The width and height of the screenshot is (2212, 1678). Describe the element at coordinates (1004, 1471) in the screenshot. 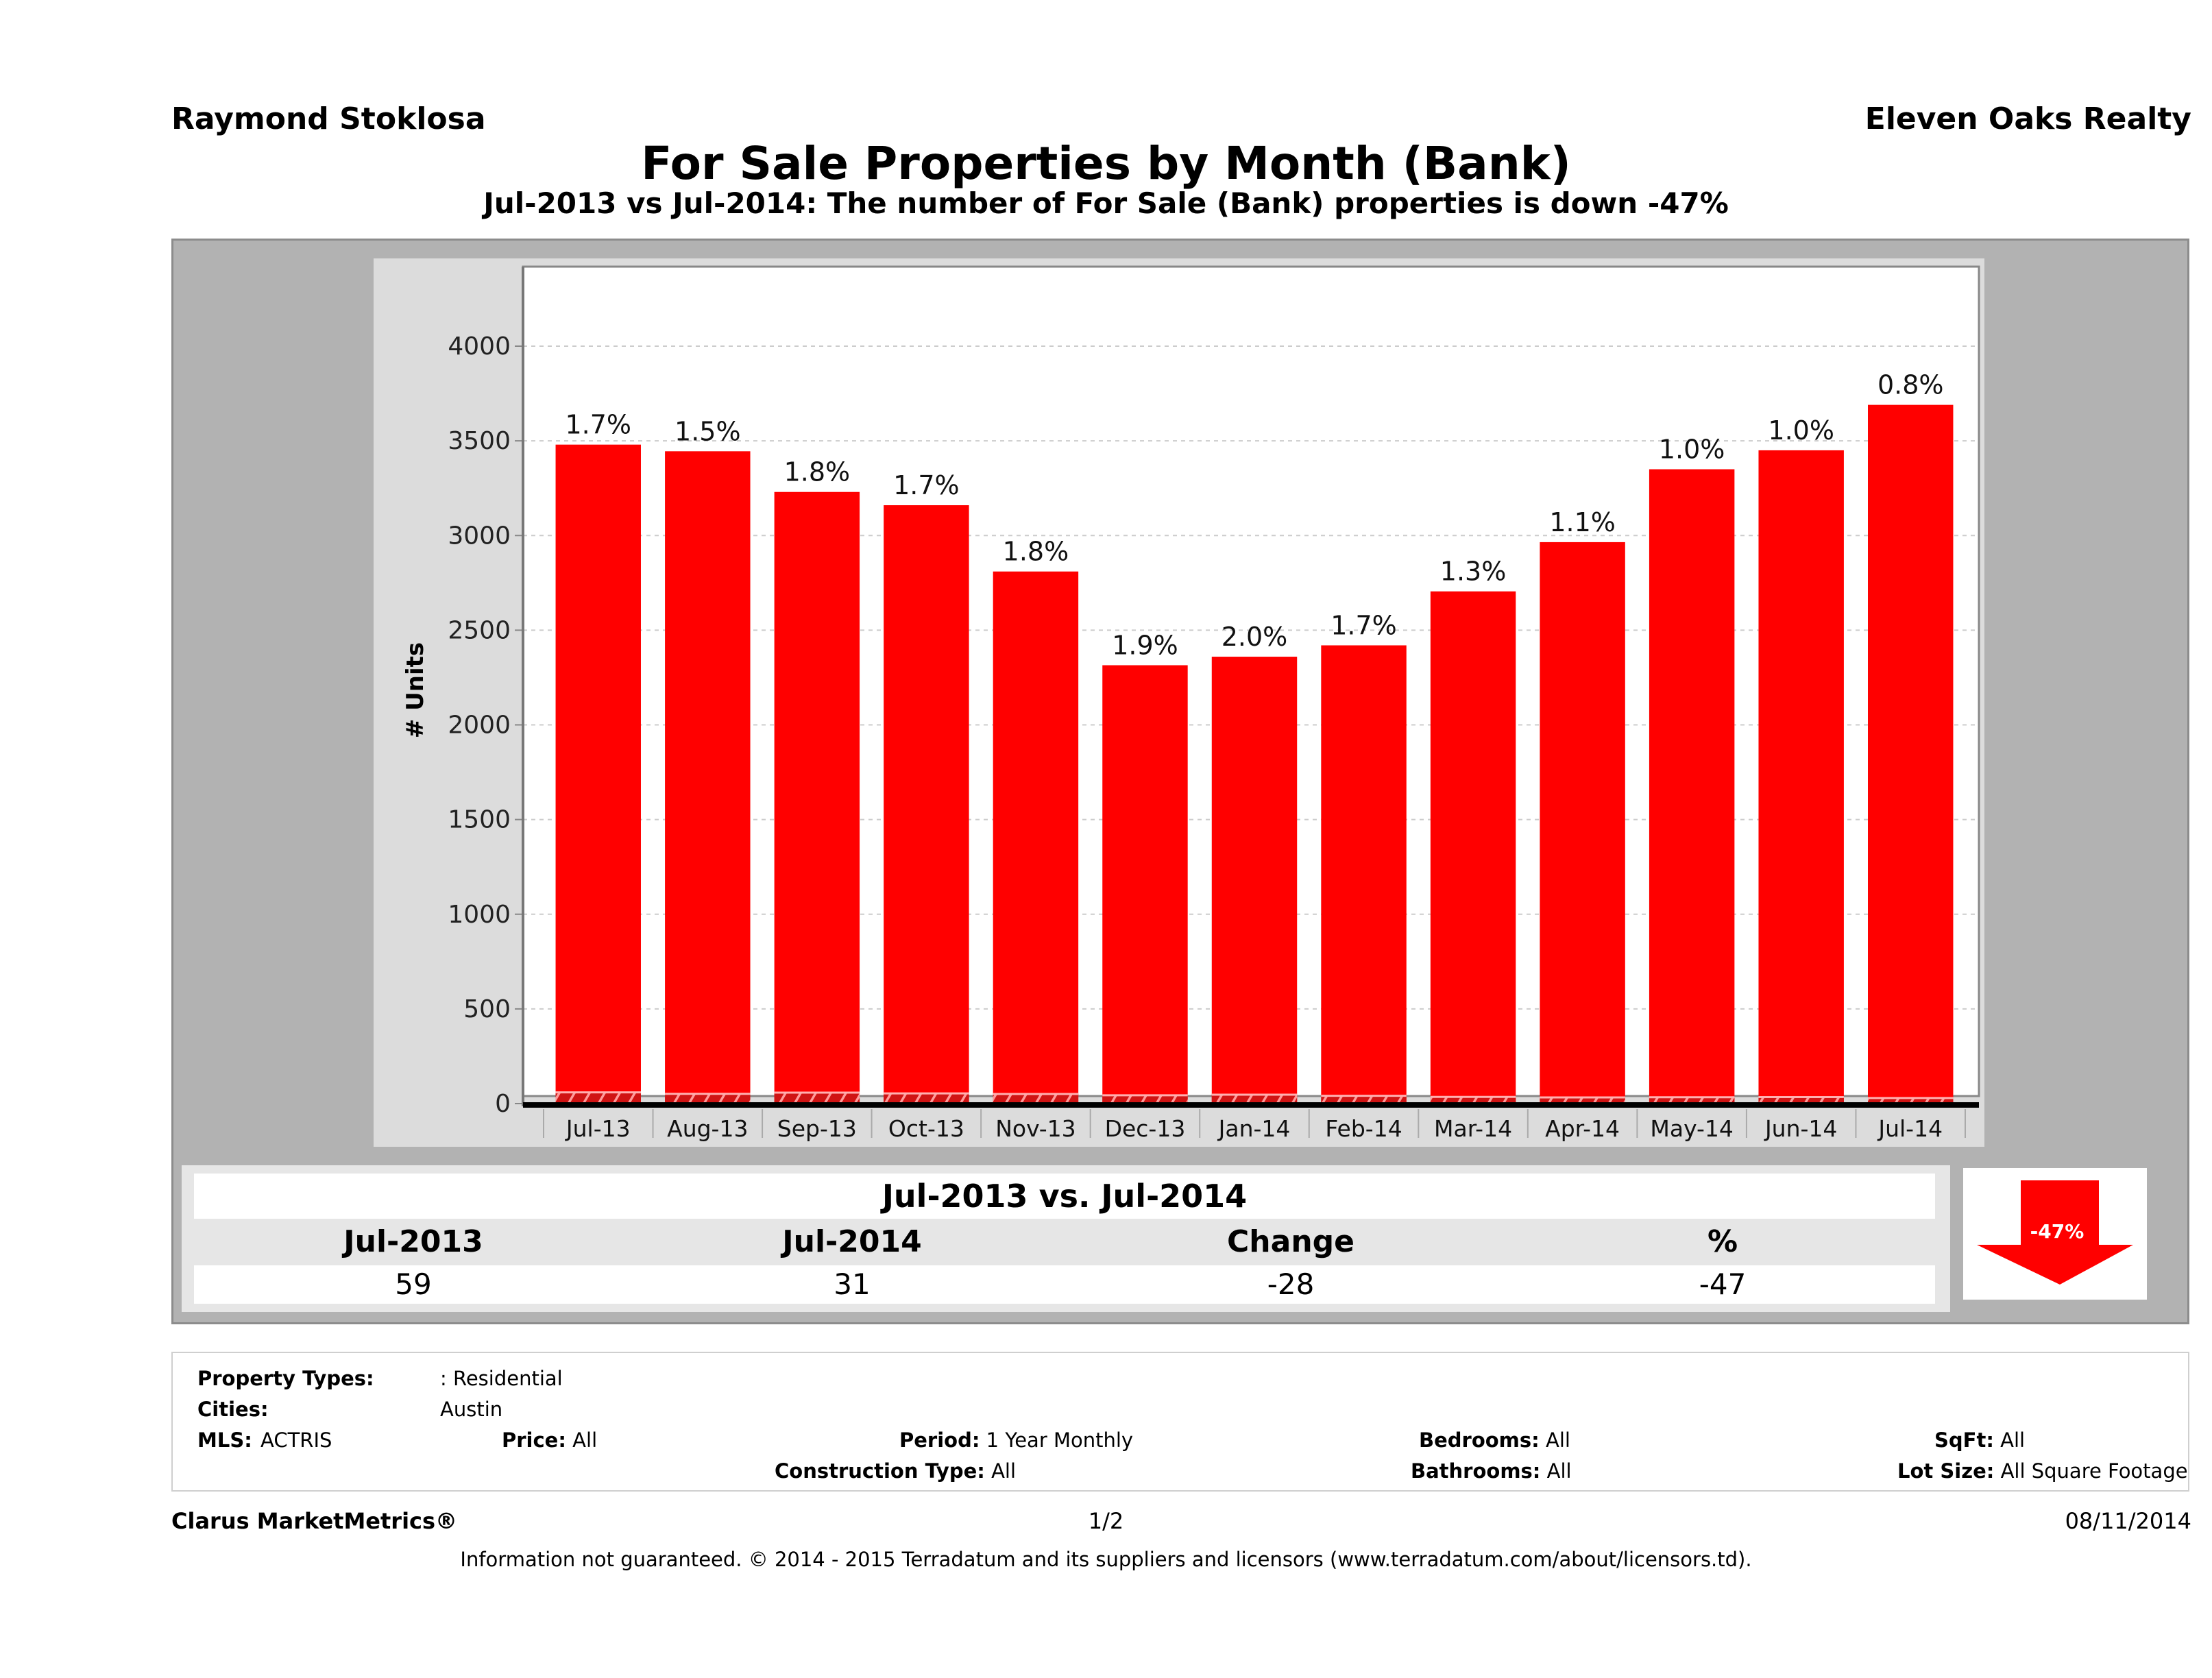

I see `construction-type-value: All` at that location.